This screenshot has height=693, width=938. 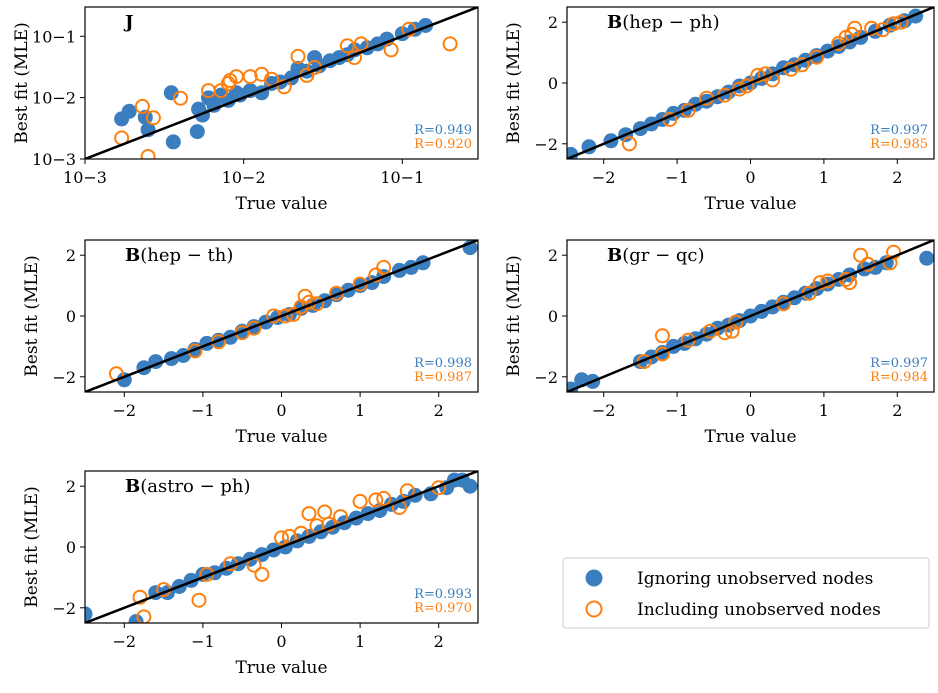 What do you see at coordinates (179, 255) in the screenshot?
I see `panel-title: B(hep − th)` at bounding box center [179, 255].